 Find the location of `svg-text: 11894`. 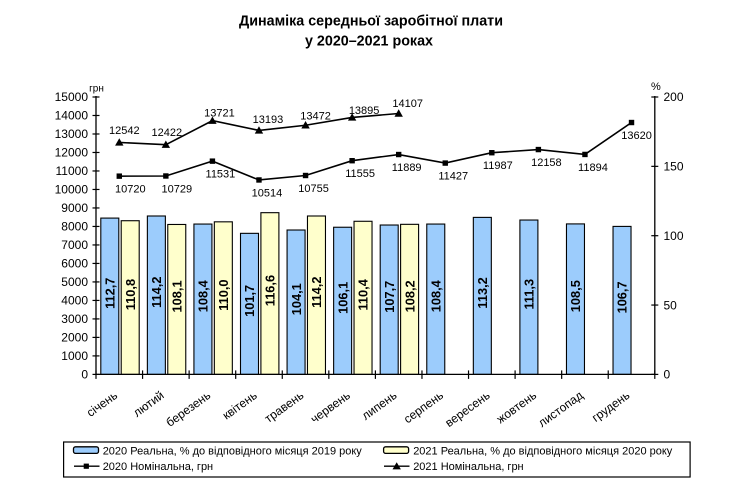

svg-text: 11894 is located at coordinates (593, 168).